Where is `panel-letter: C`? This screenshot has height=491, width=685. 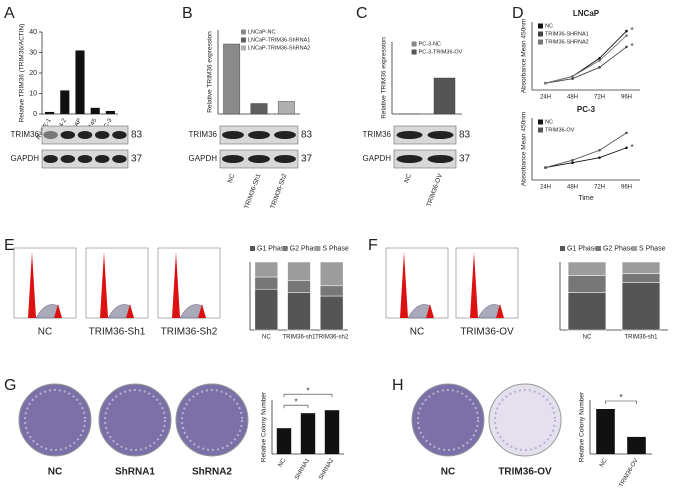
panel-letter: C is located at coordinates (362, 13).